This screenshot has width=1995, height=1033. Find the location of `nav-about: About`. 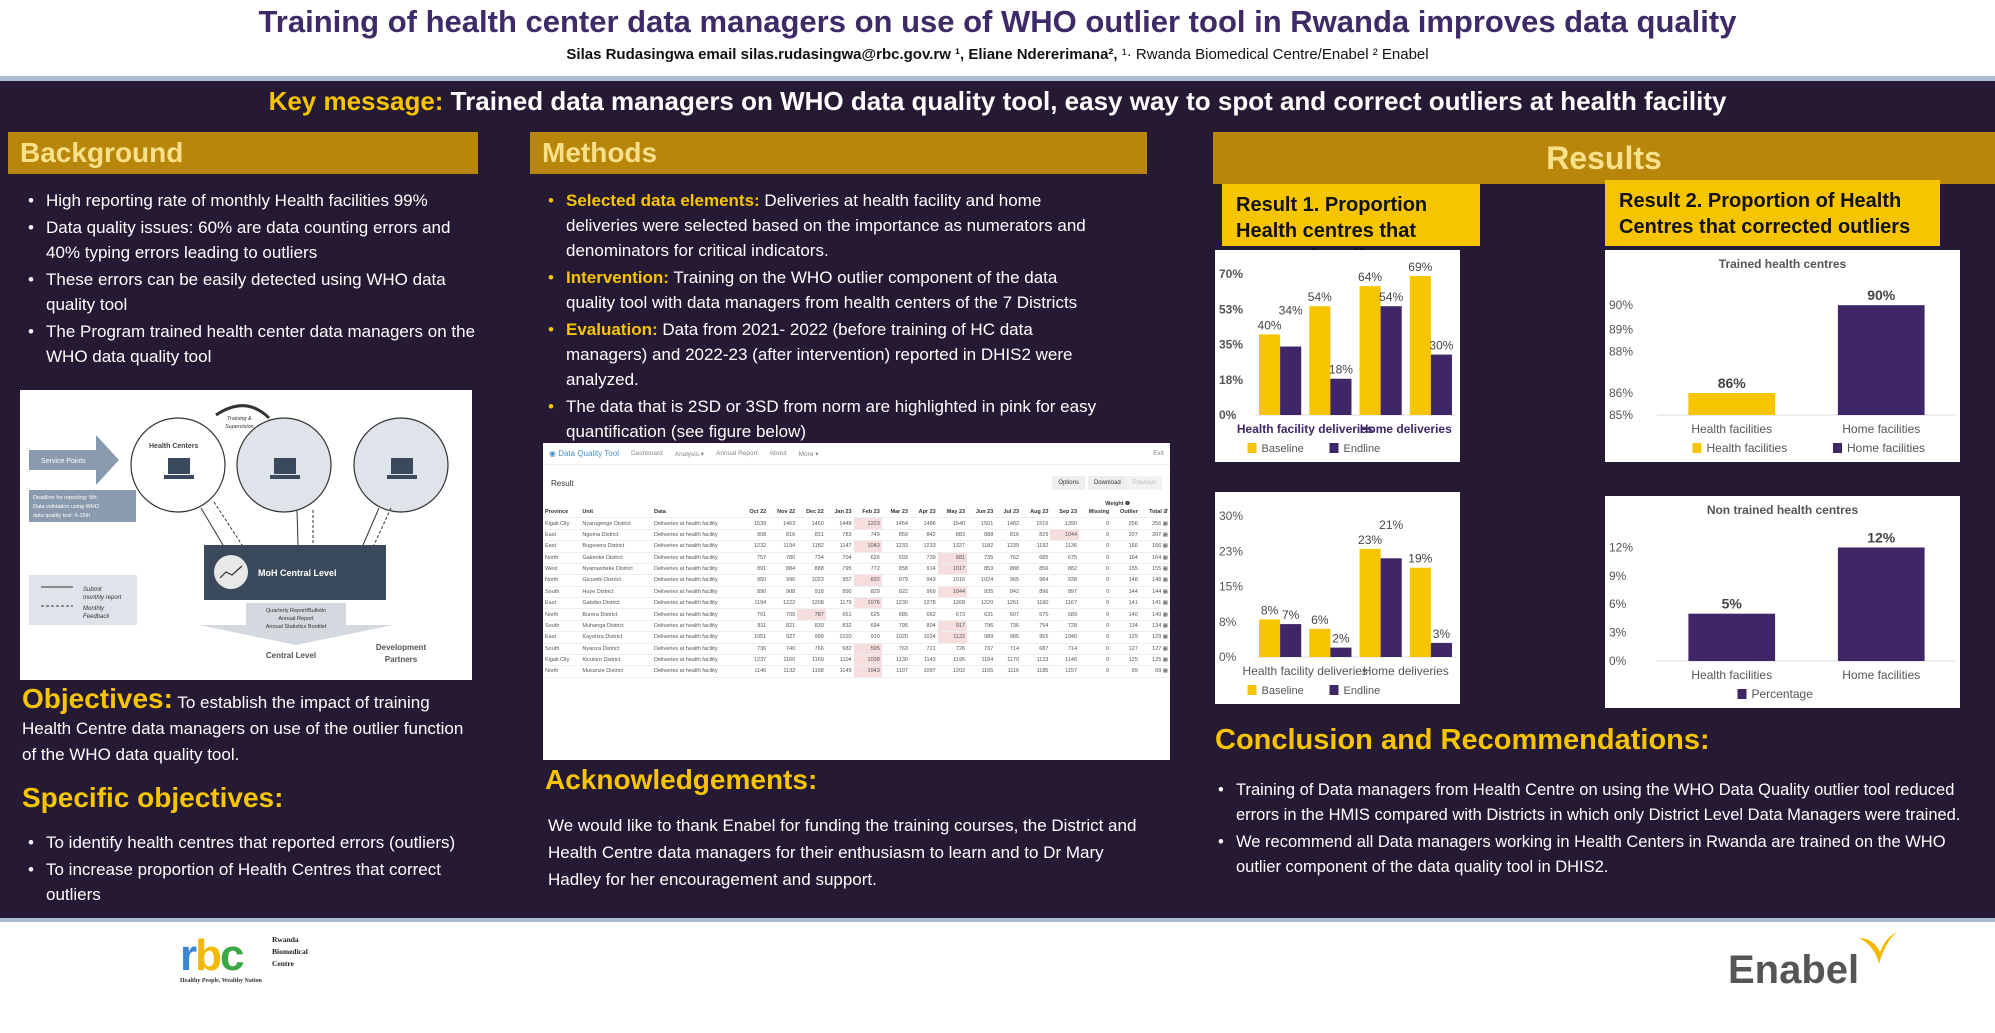

nav-about: About is located at coordinates (778, 453).